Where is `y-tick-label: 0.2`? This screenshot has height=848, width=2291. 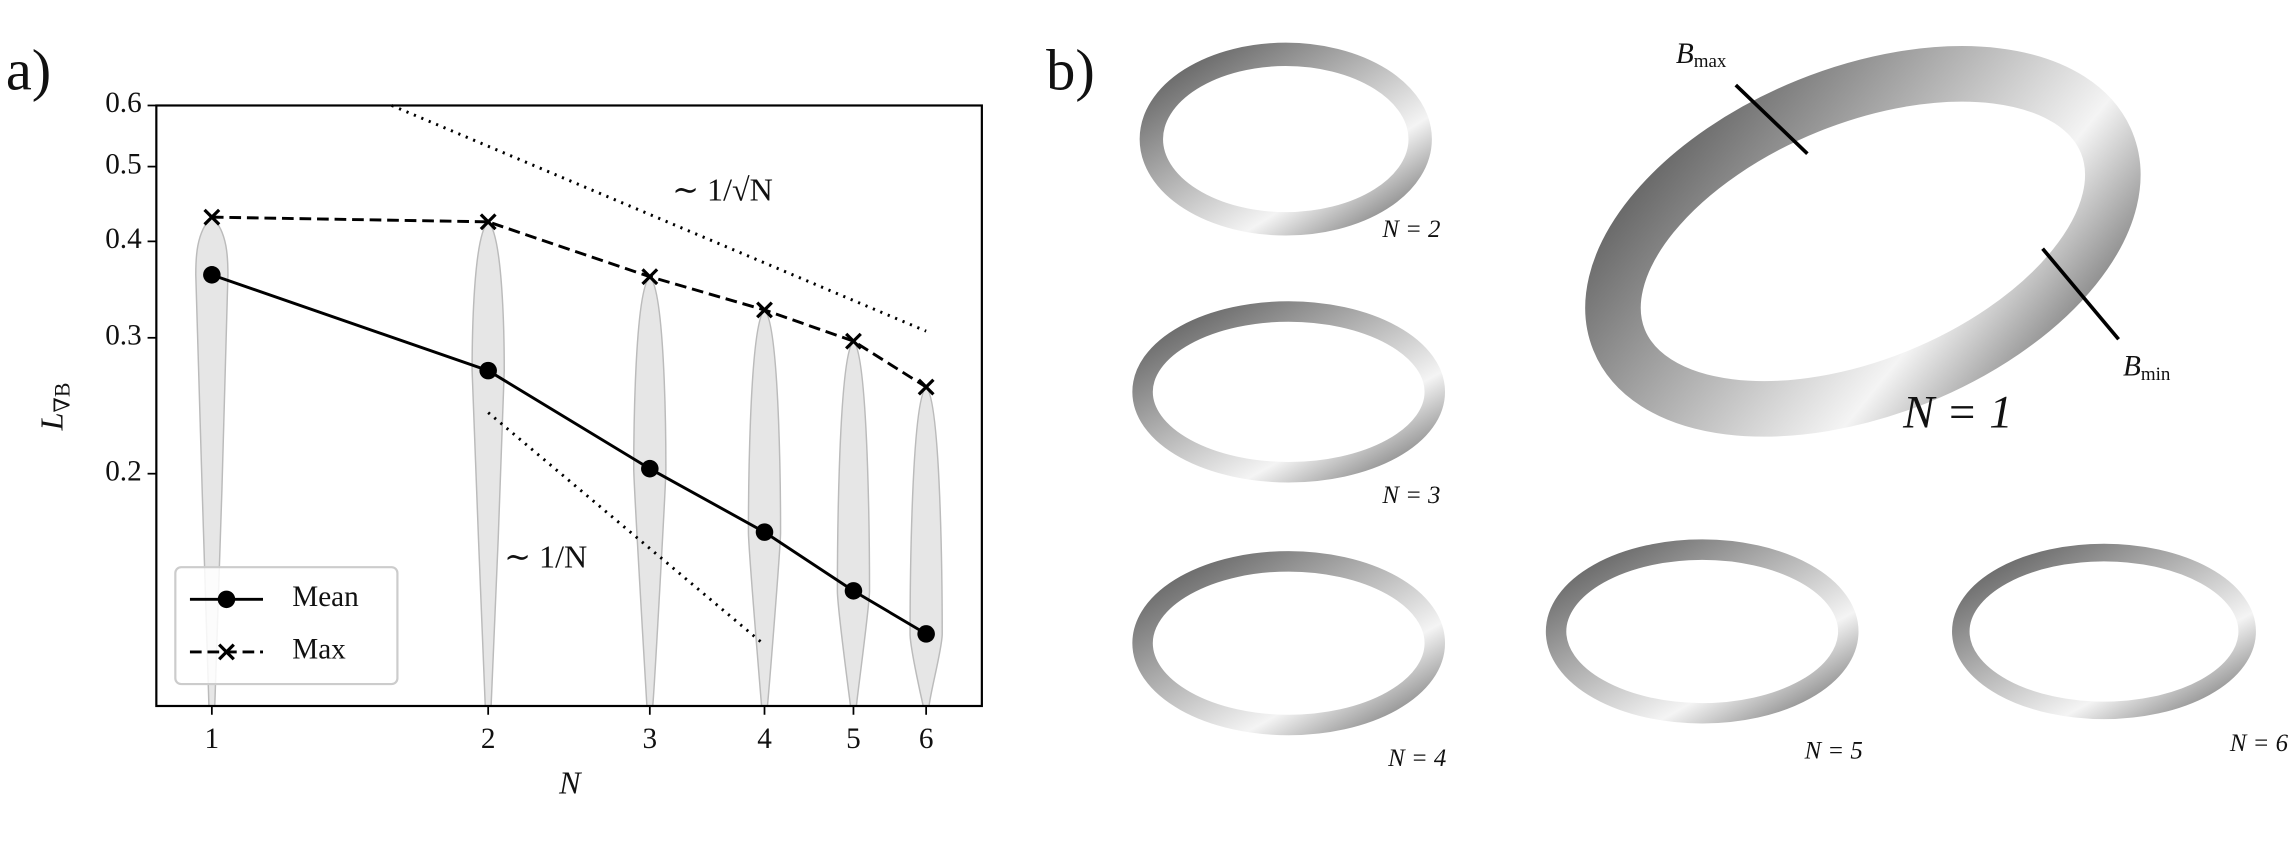 y-tick-label: 0.2 is located at coordinates (123, 471).